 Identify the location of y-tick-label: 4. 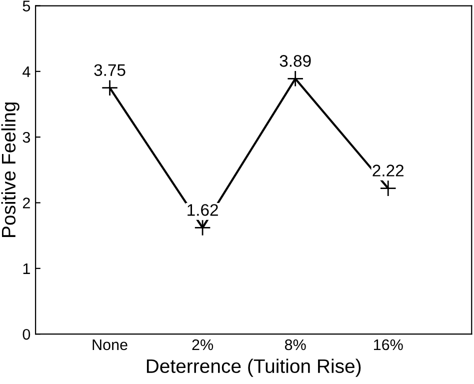
(26, 71).